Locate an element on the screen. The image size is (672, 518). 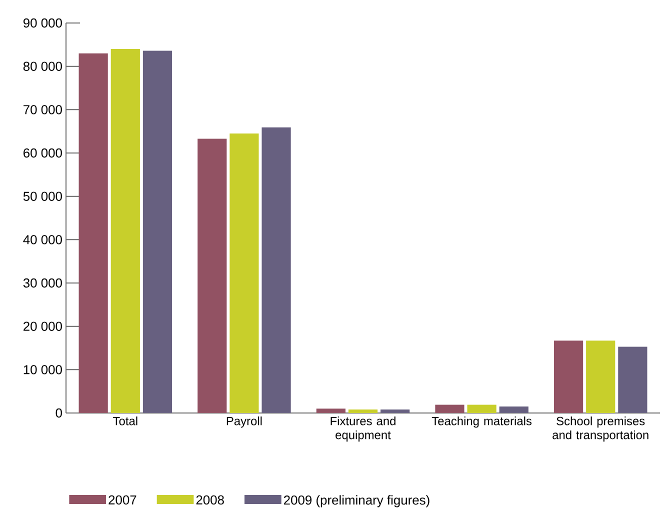
y-tick-label: 60 000 is located at coordinates (43, 153).